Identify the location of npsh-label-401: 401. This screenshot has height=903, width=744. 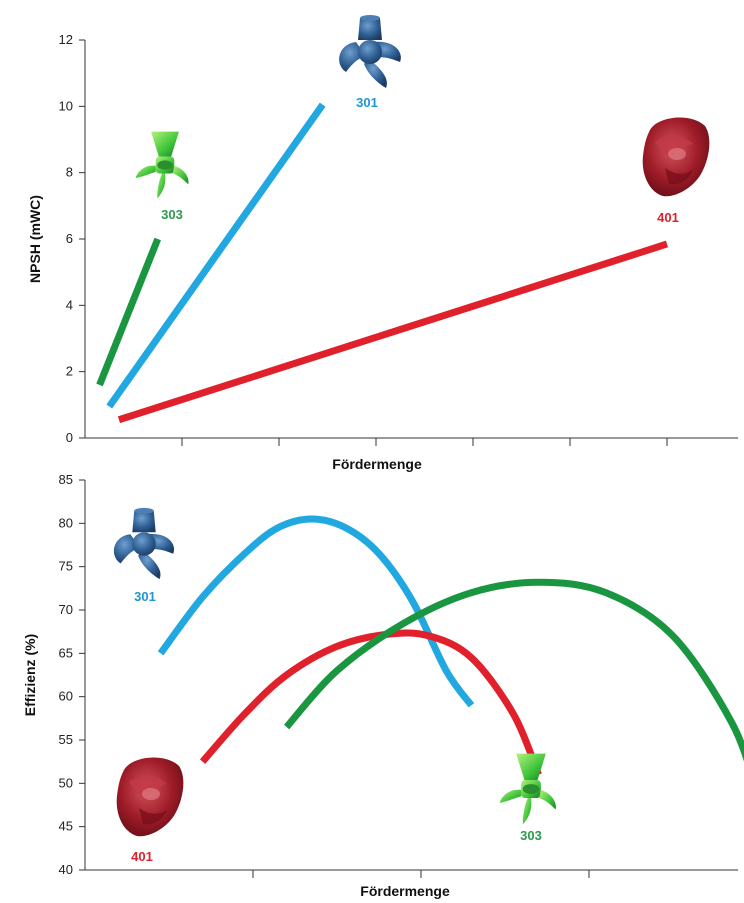
(668, 217).